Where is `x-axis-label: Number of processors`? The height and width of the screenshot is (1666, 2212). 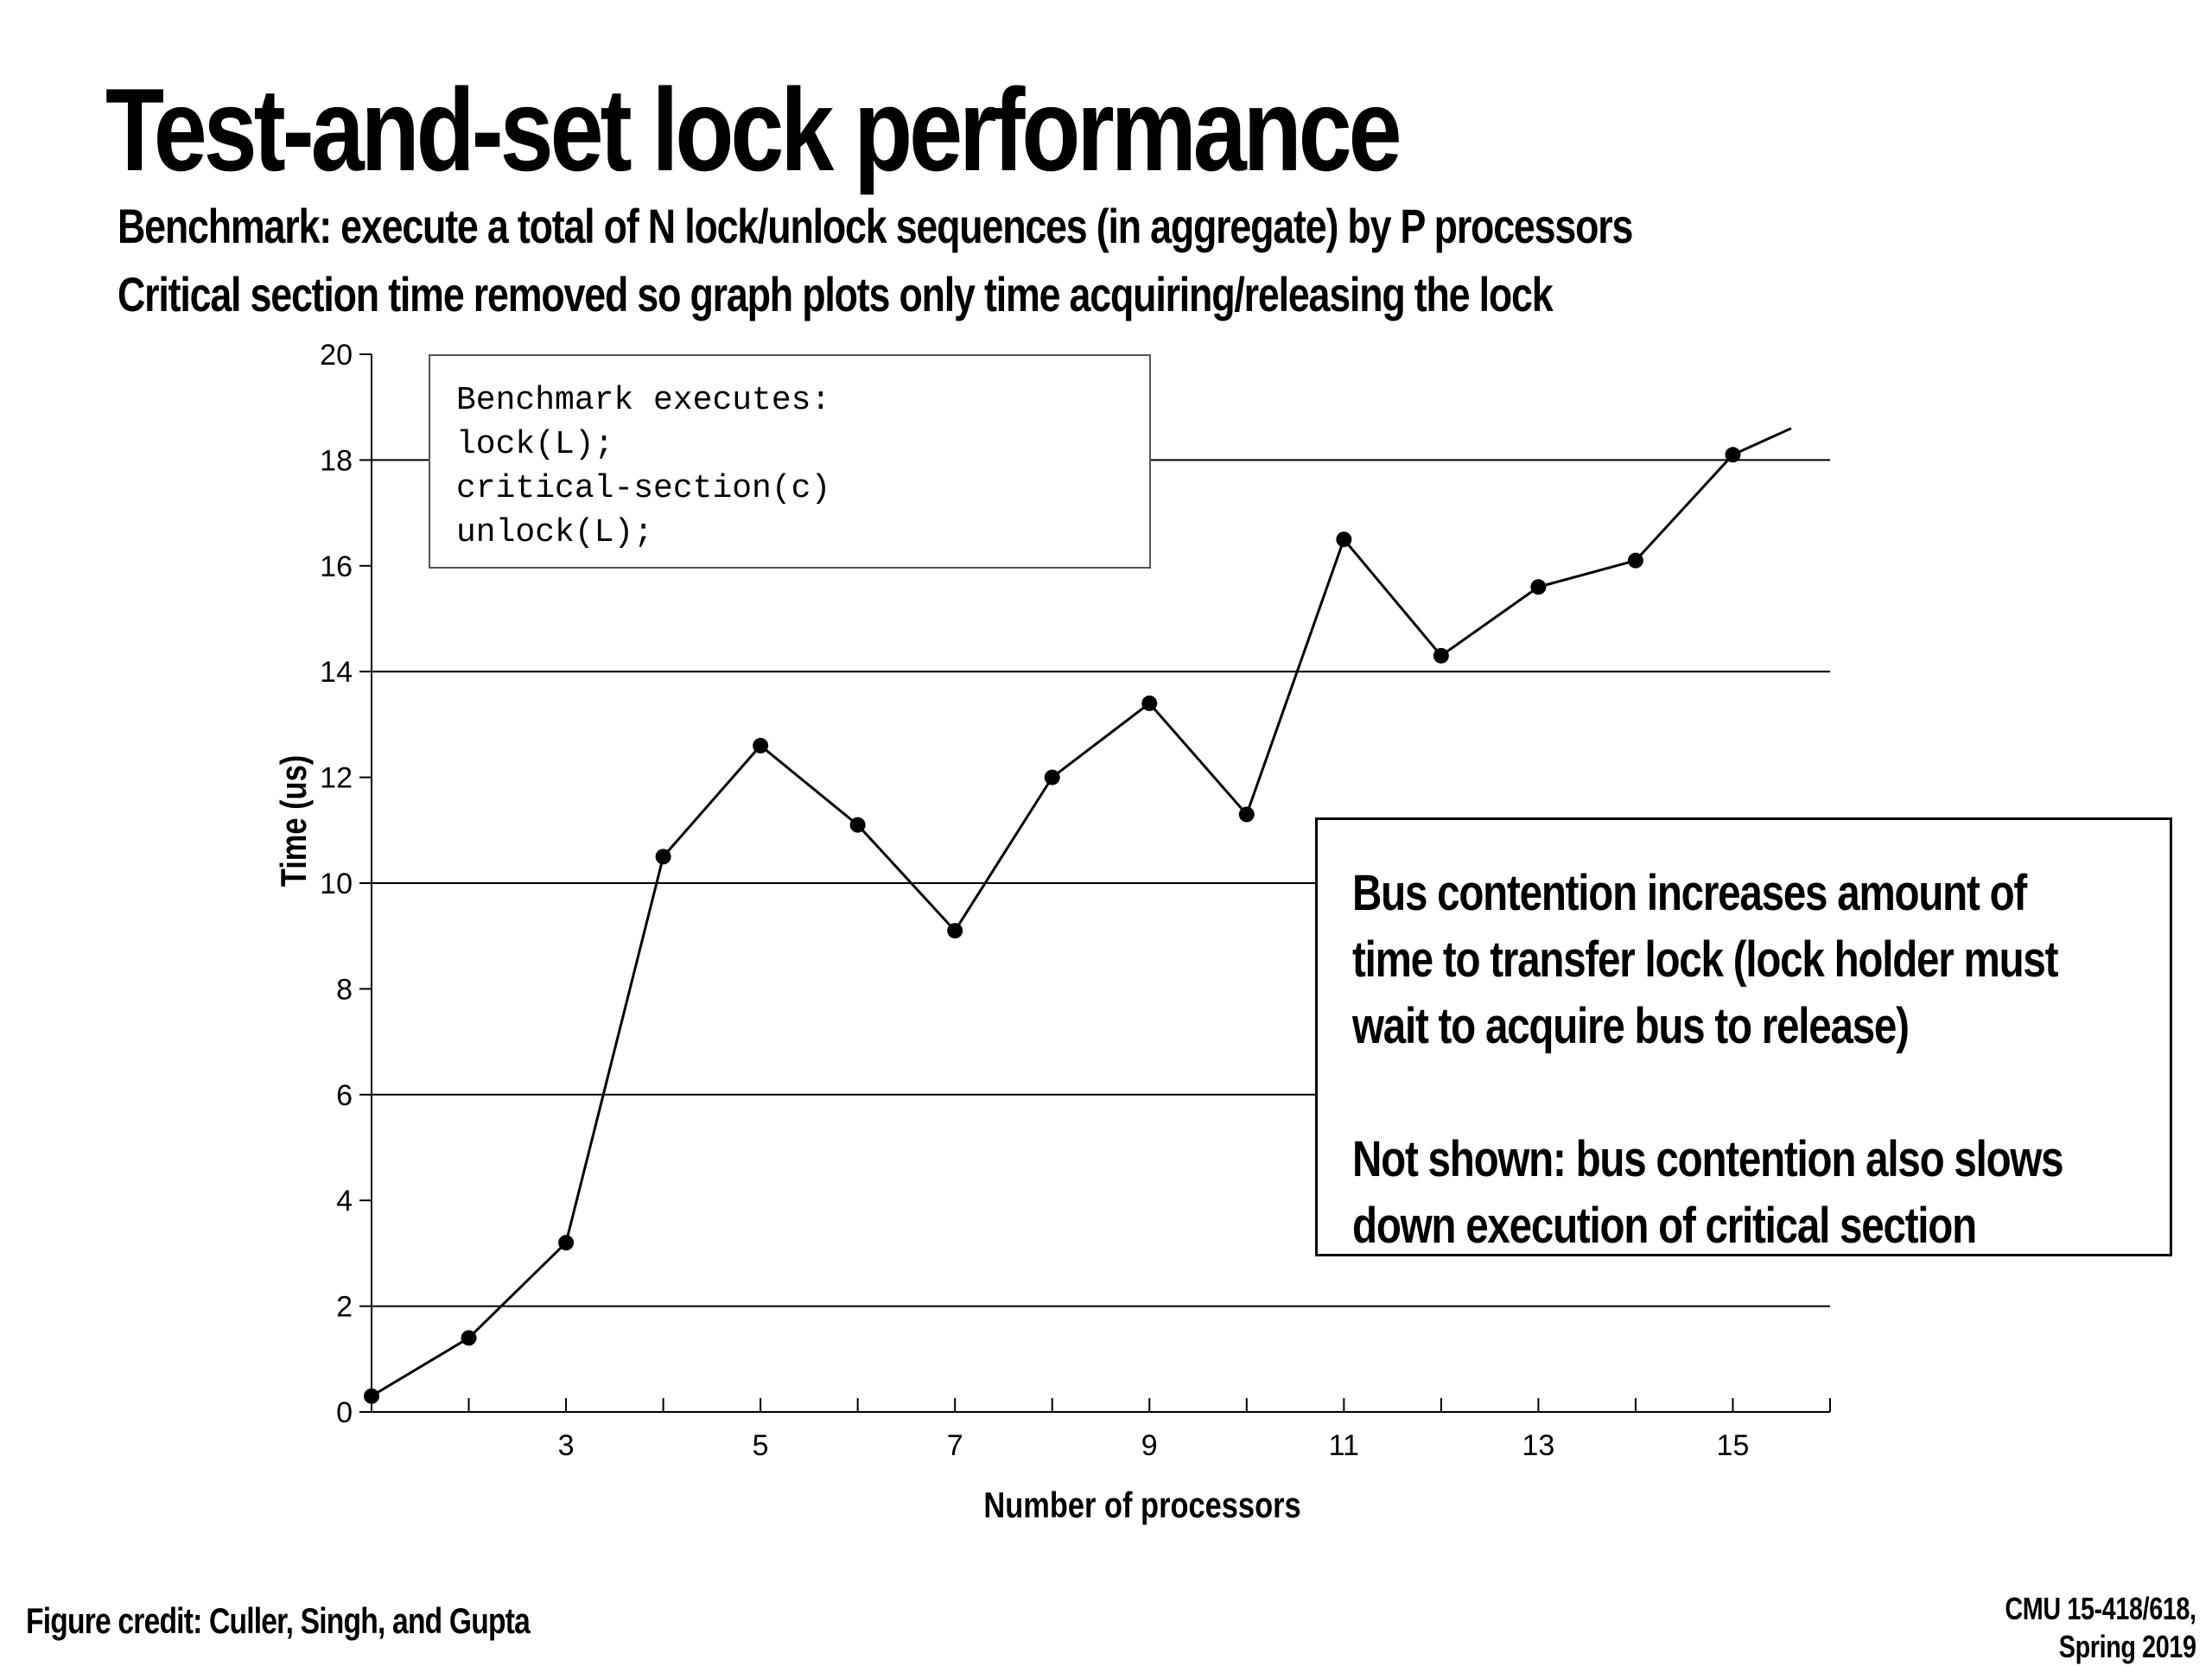 x-axis-label: Number of processors is located at coordinates (1141, 1505).